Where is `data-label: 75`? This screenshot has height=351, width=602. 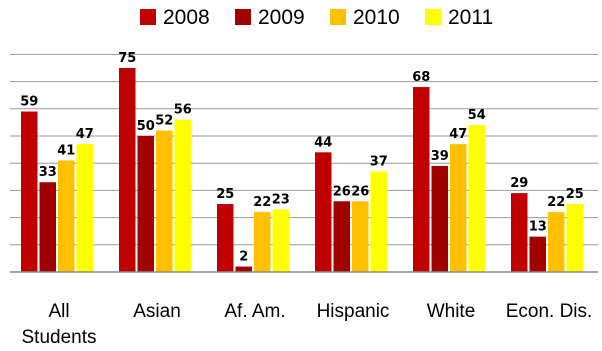
data-label: 75 is located at coordinates (127, 58).